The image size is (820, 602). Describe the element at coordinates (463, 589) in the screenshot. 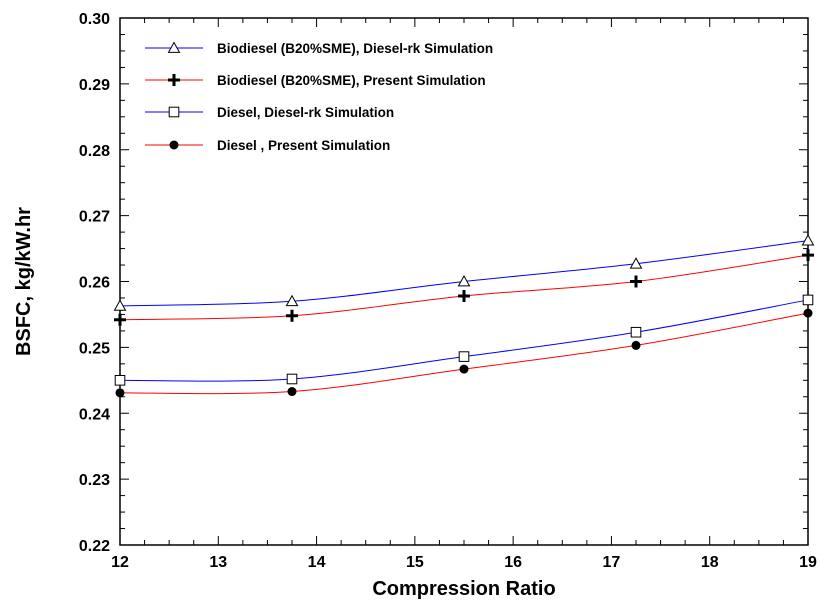

I see `x-axis-title: Compression Ratio` at that location.